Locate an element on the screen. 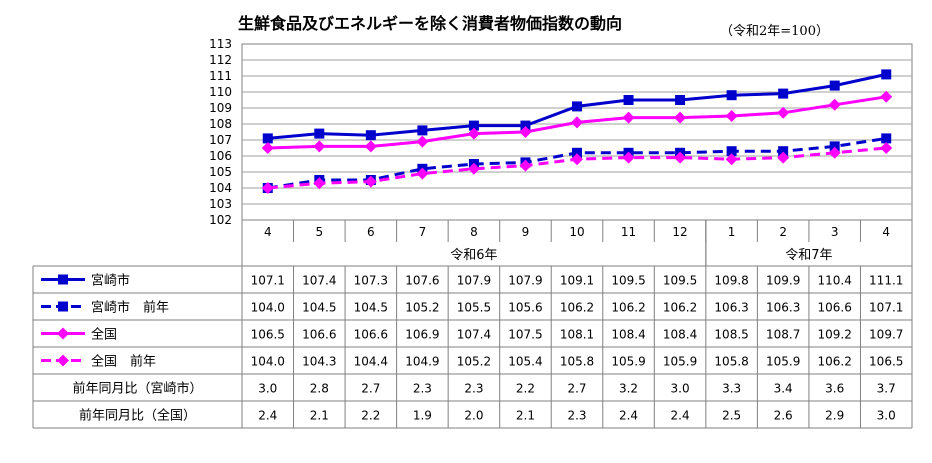 The image size is (932, 463). data-label: 107.6 is located at coordinates (422, 281).